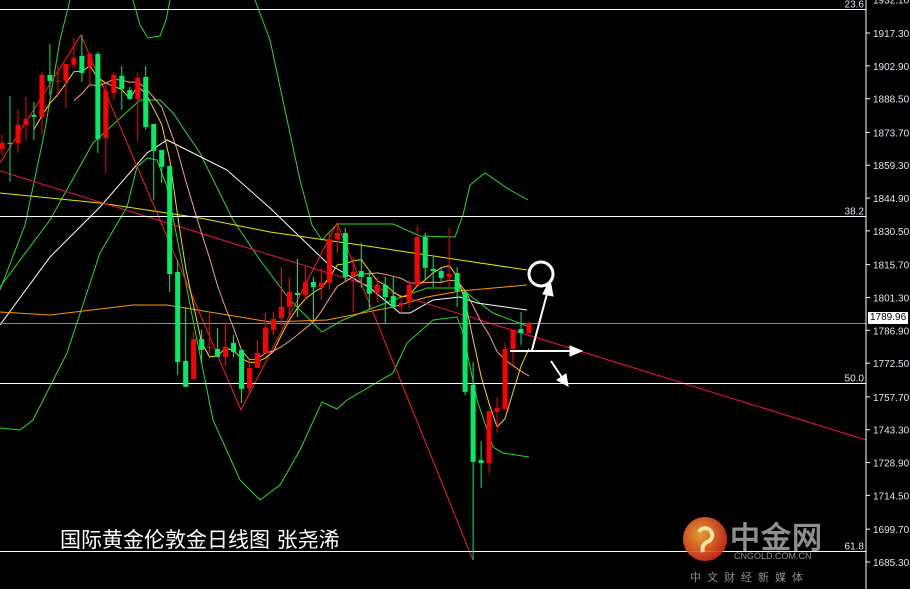 This screenshot has width=910, height=589. Describe the element at coordinates (855, 379) in the screenshot. I see `fib-level-label: 50.0` at that location.